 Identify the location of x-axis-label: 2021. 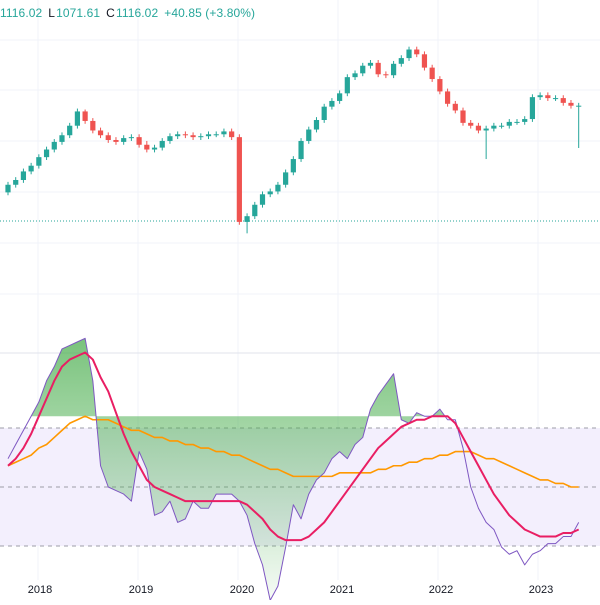
(342, 590).